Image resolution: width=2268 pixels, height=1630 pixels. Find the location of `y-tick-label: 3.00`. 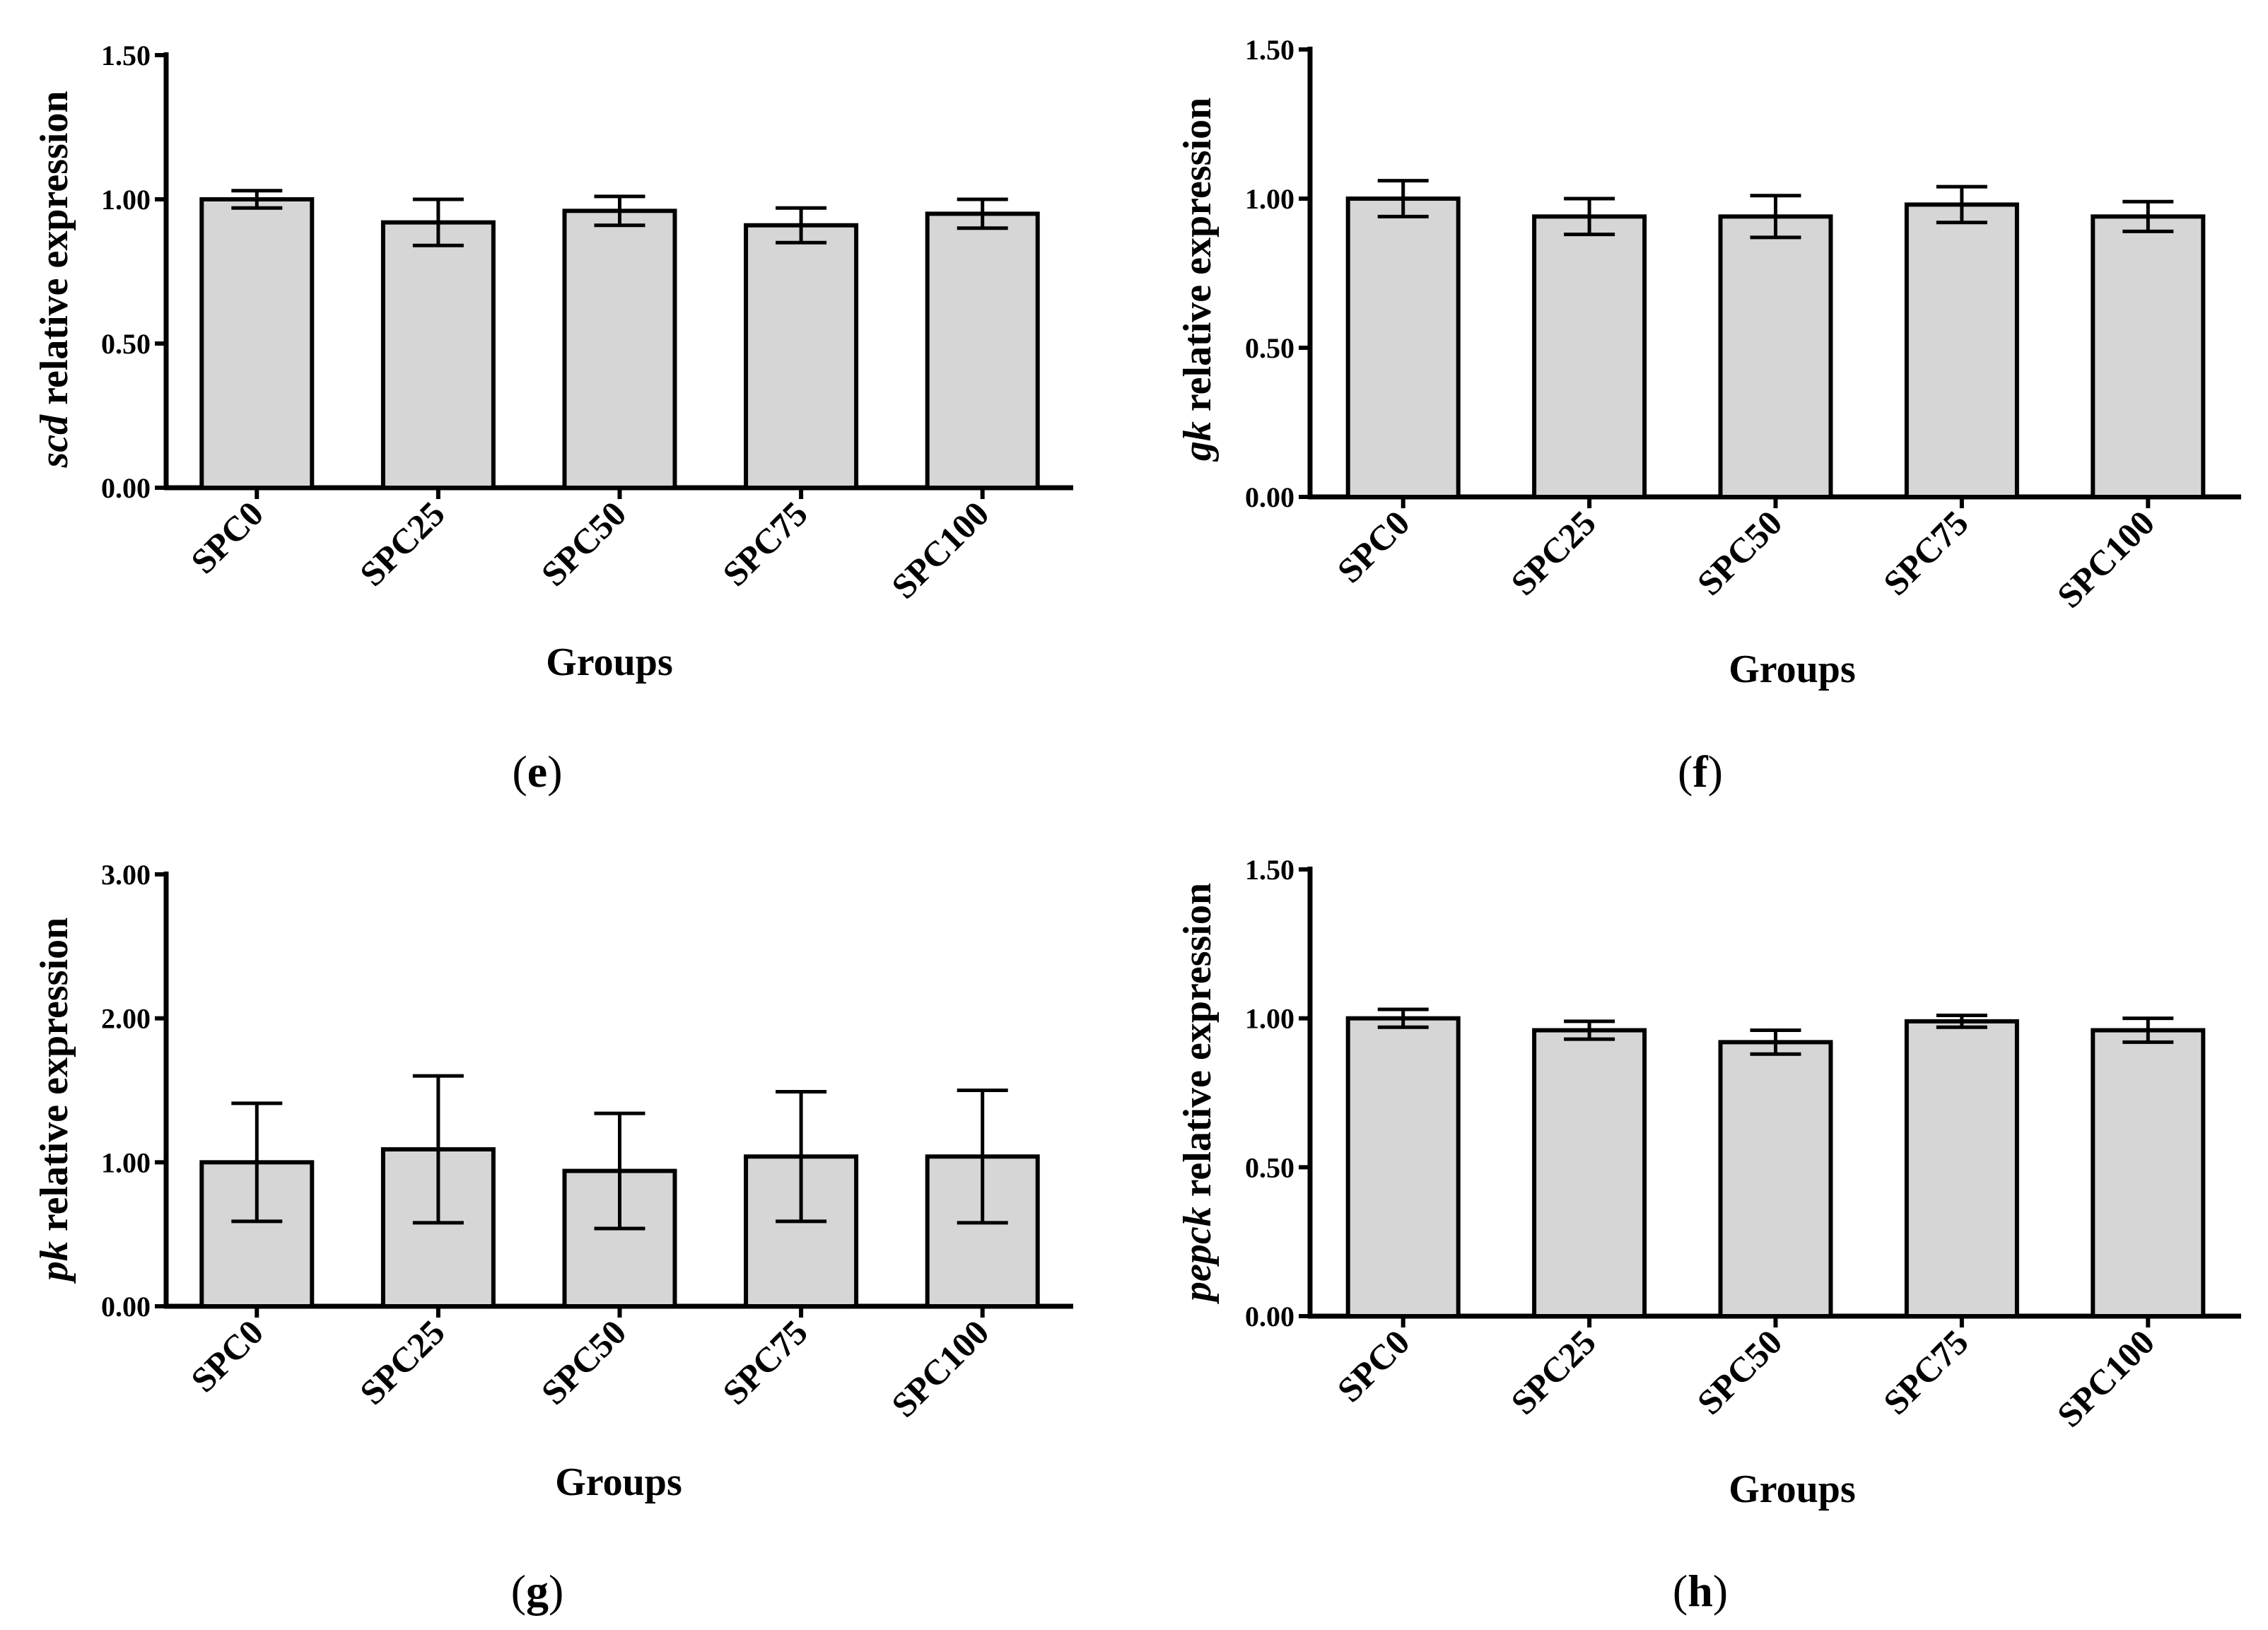

y-tick-label: 3.00 is located at coordinates (126, 875).